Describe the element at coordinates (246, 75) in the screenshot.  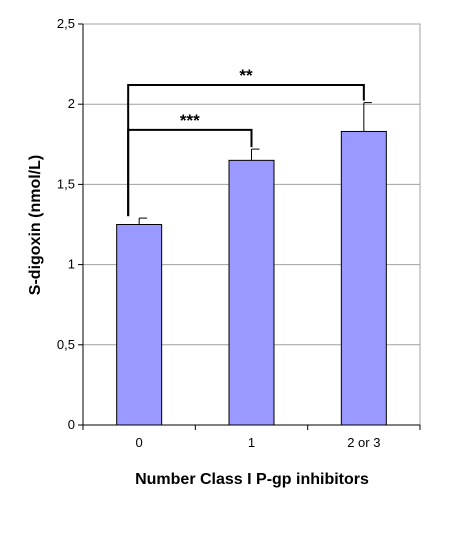
I see `significance-label: **` at that location.